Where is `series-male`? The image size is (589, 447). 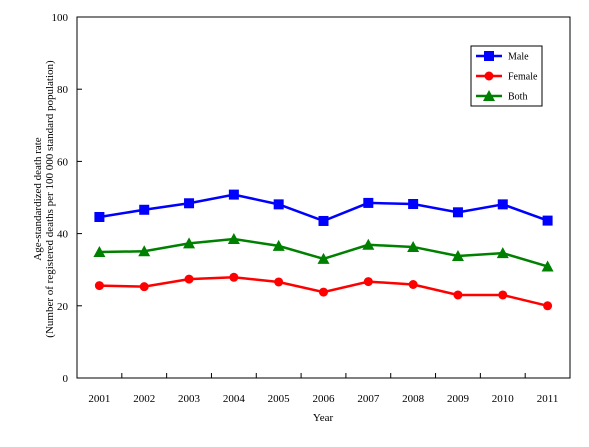 series-male is located at coordinates (323, 207).